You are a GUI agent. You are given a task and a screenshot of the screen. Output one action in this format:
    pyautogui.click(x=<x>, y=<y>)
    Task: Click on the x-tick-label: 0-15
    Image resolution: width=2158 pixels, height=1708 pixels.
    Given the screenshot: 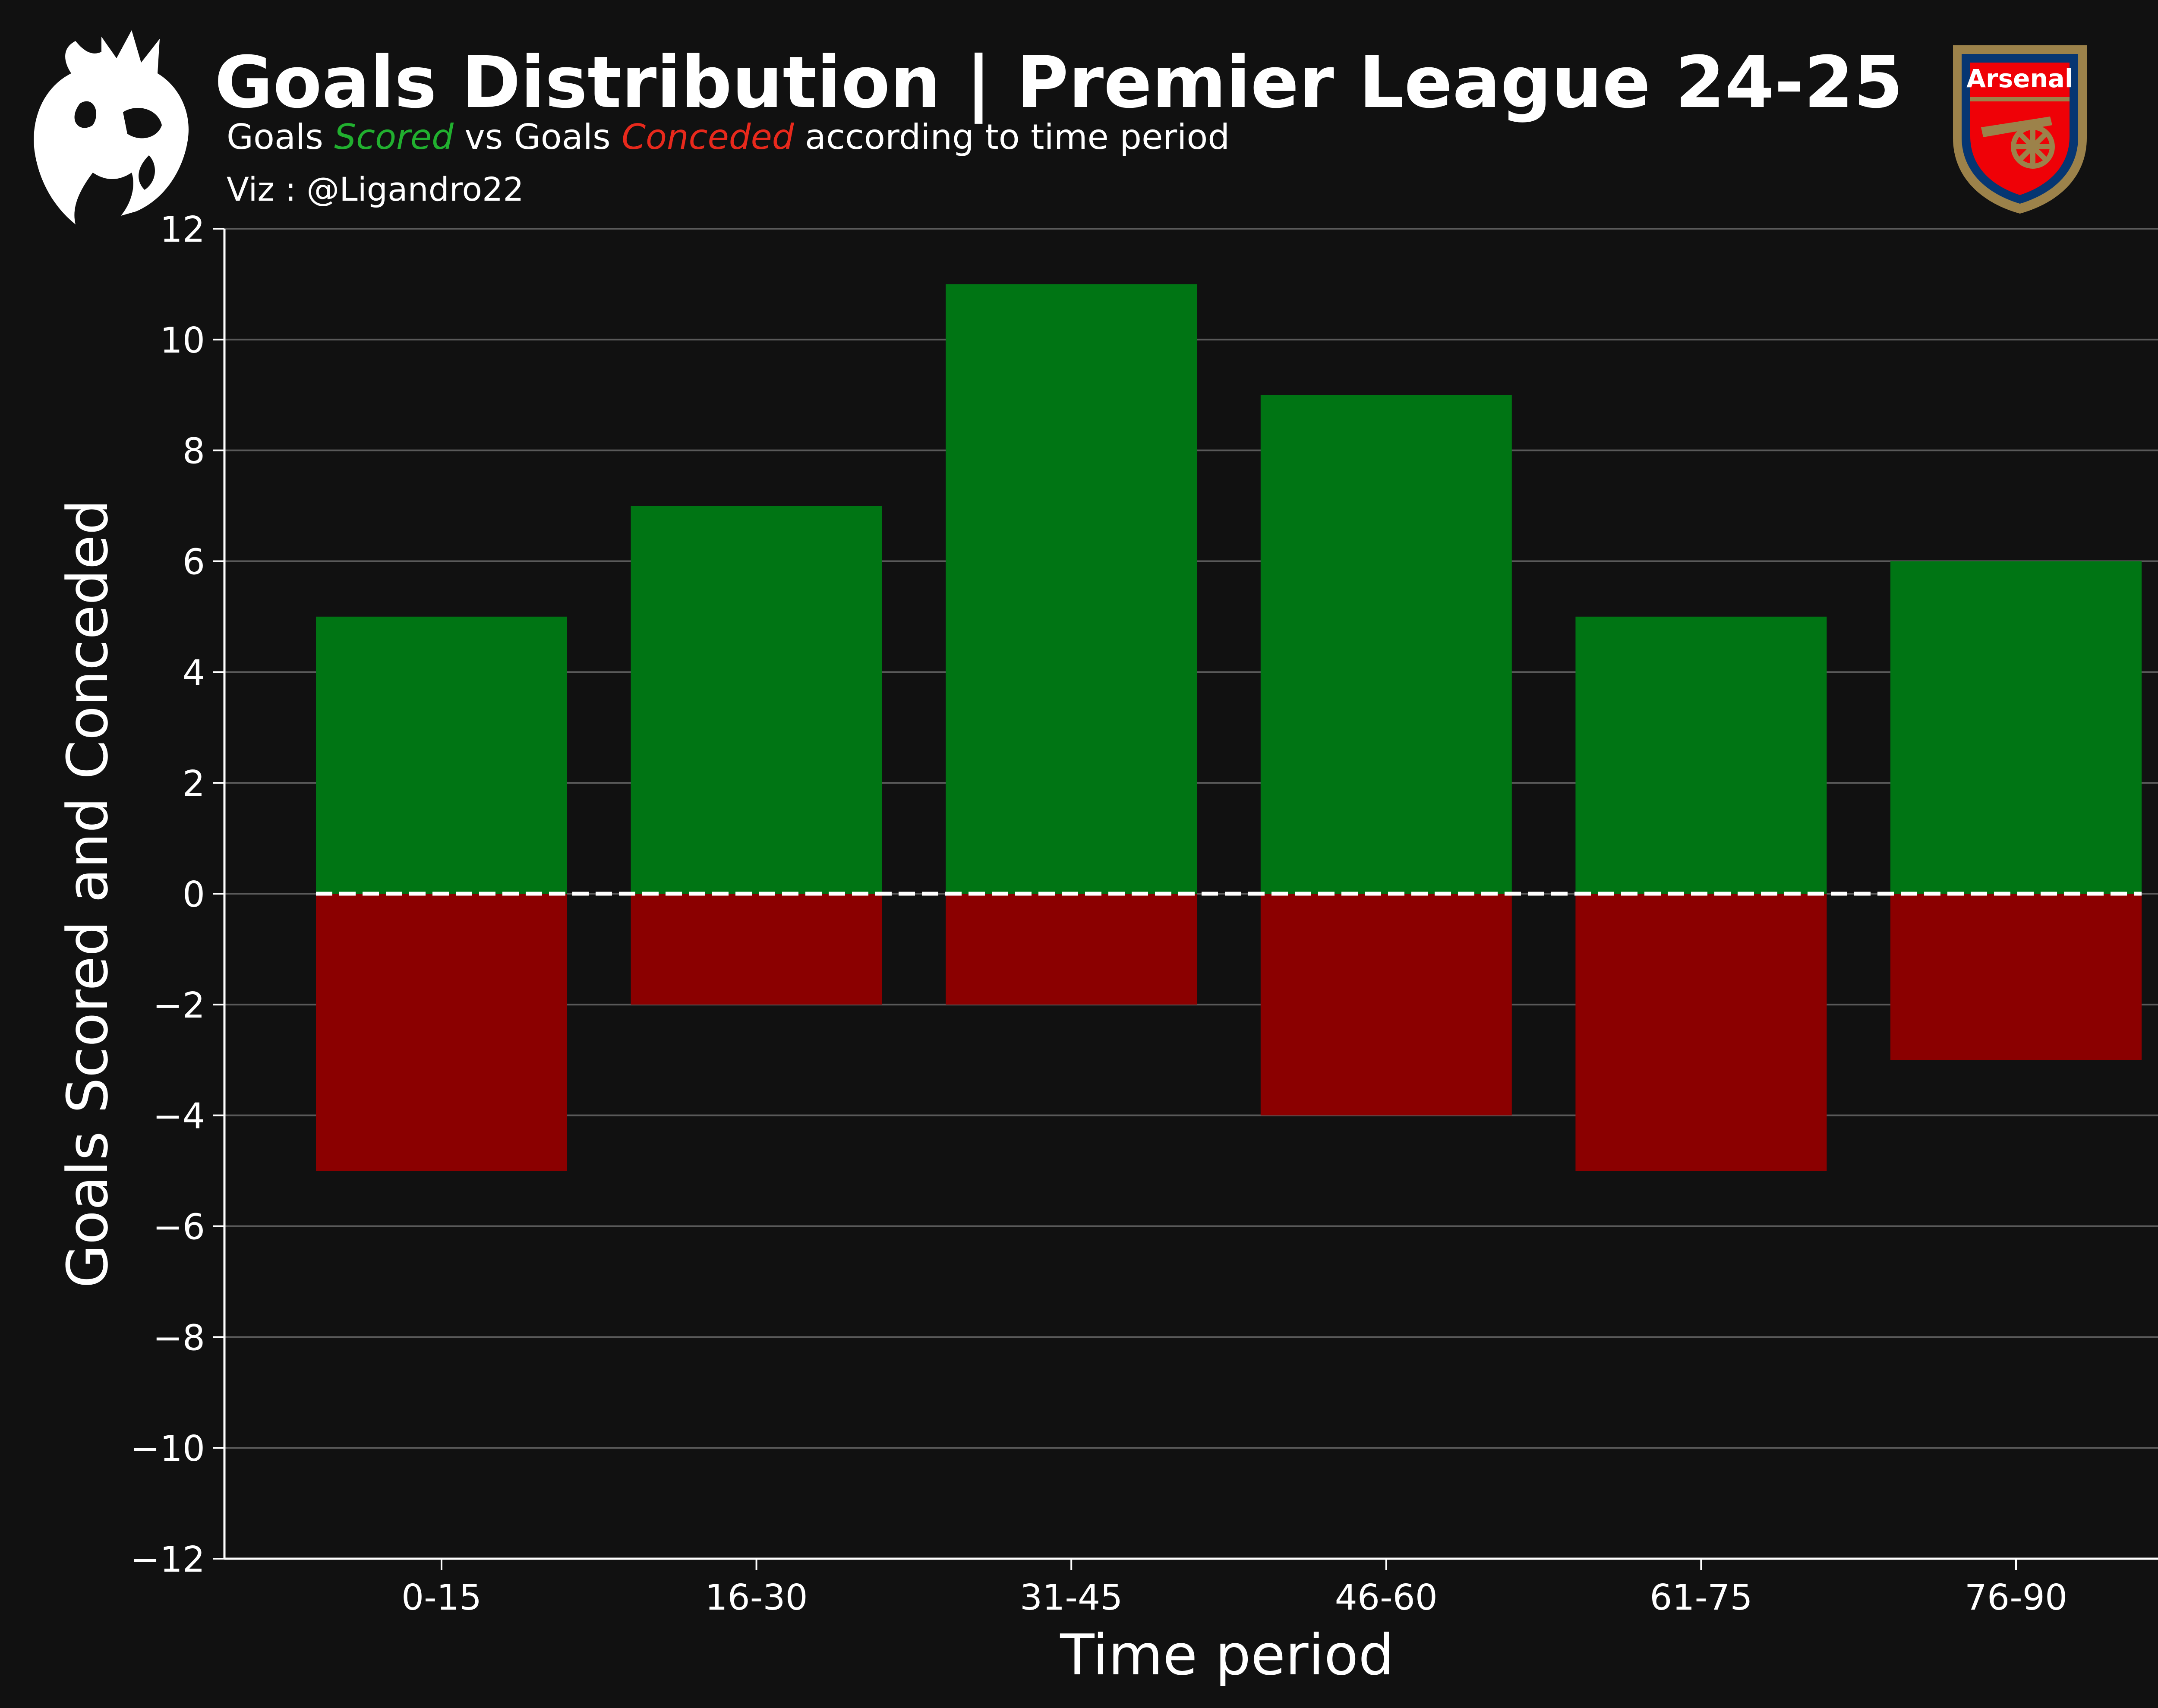 What is the action you would take?
    pyautogui.click(x=441, y=1597)
    